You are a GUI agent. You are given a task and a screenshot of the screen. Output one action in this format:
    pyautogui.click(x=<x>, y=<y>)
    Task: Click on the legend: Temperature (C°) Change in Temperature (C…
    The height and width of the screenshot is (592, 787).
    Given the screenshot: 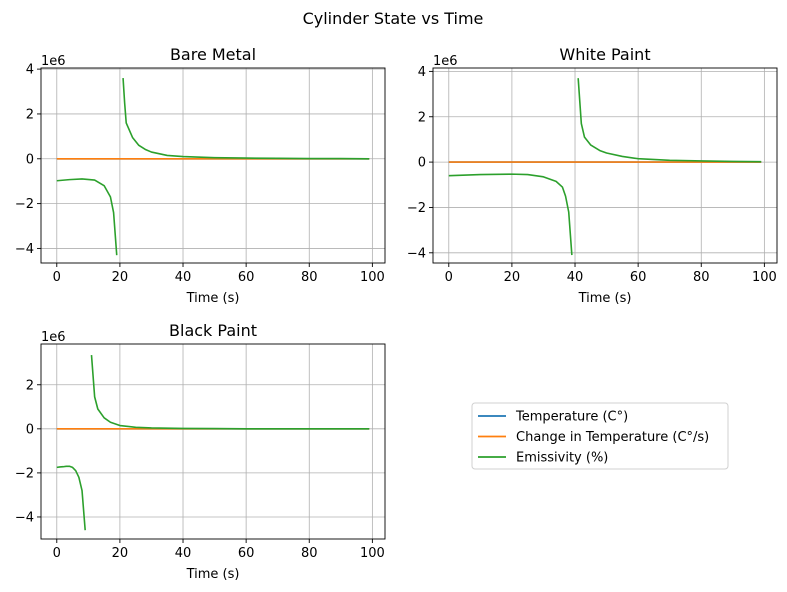 What is the action you would take?
    pyautogui.click(x=600, y=436)
    